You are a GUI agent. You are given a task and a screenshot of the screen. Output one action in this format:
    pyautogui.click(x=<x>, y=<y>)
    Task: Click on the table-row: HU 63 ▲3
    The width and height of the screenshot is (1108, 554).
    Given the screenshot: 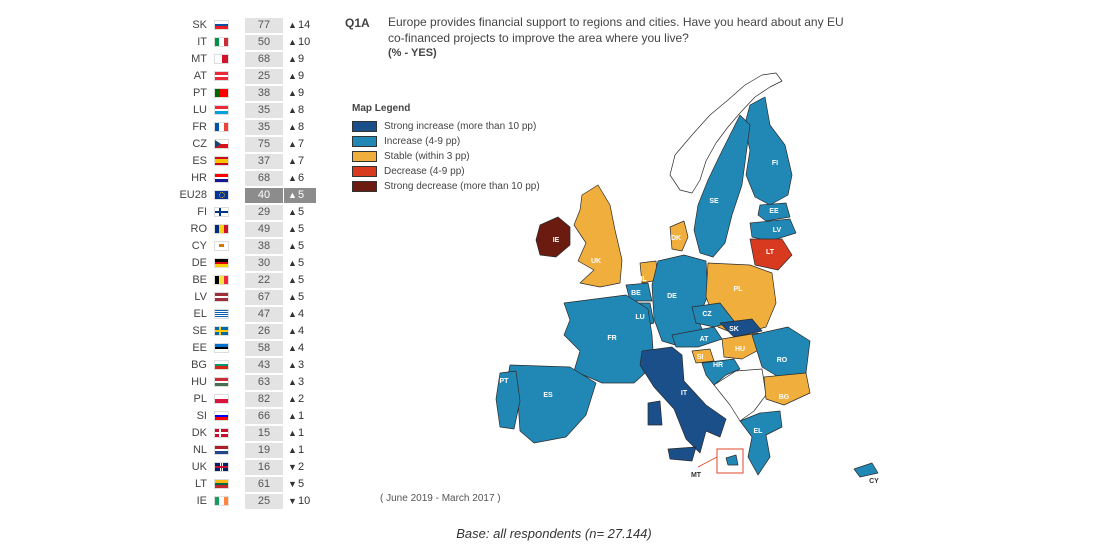 What is the action you would take?
    pyautogui.click(x=245, y=382)
    